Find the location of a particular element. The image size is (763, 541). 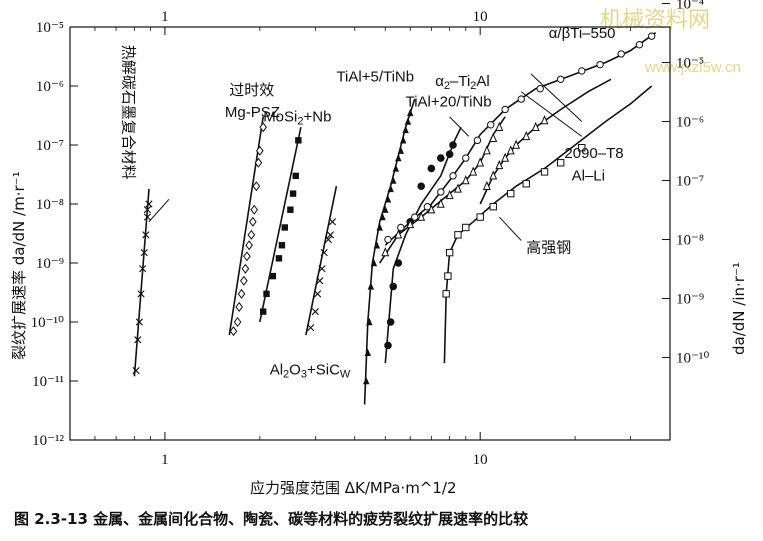

curve-triangle-open is located at coordinates (545, 141).